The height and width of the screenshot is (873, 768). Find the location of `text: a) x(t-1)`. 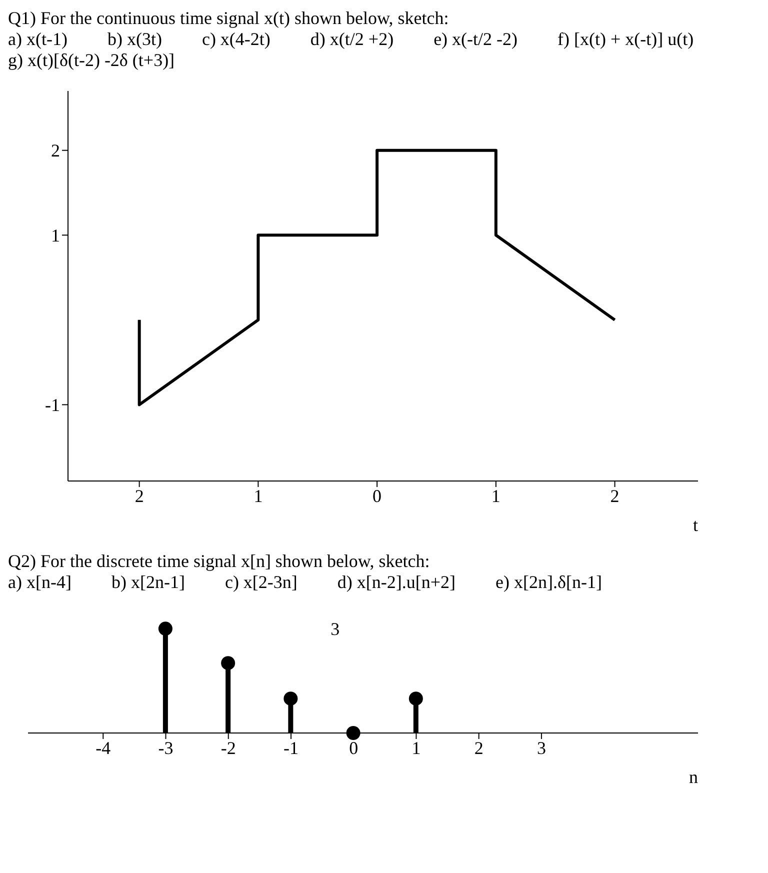

text: a) x(t-1) is located at coordinates (38, 39).